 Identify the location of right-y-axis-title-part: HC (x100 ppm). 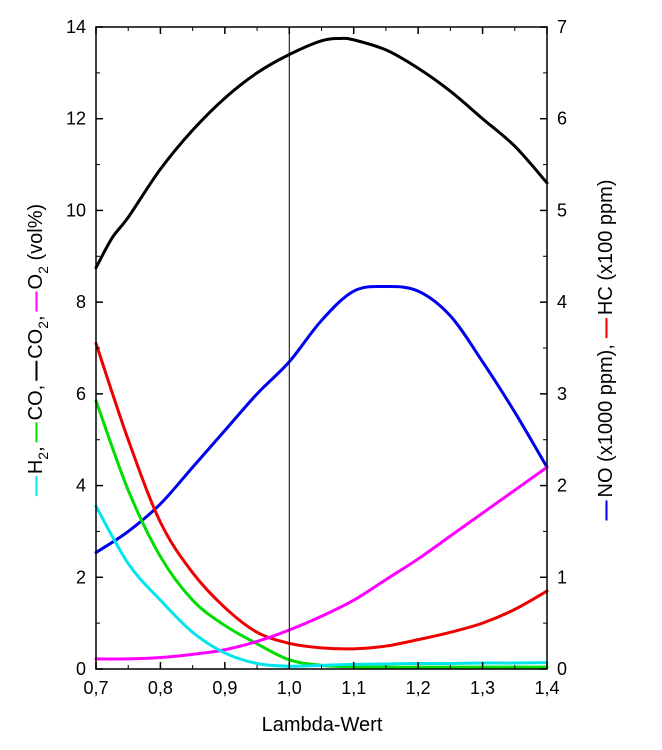
(606, 248).